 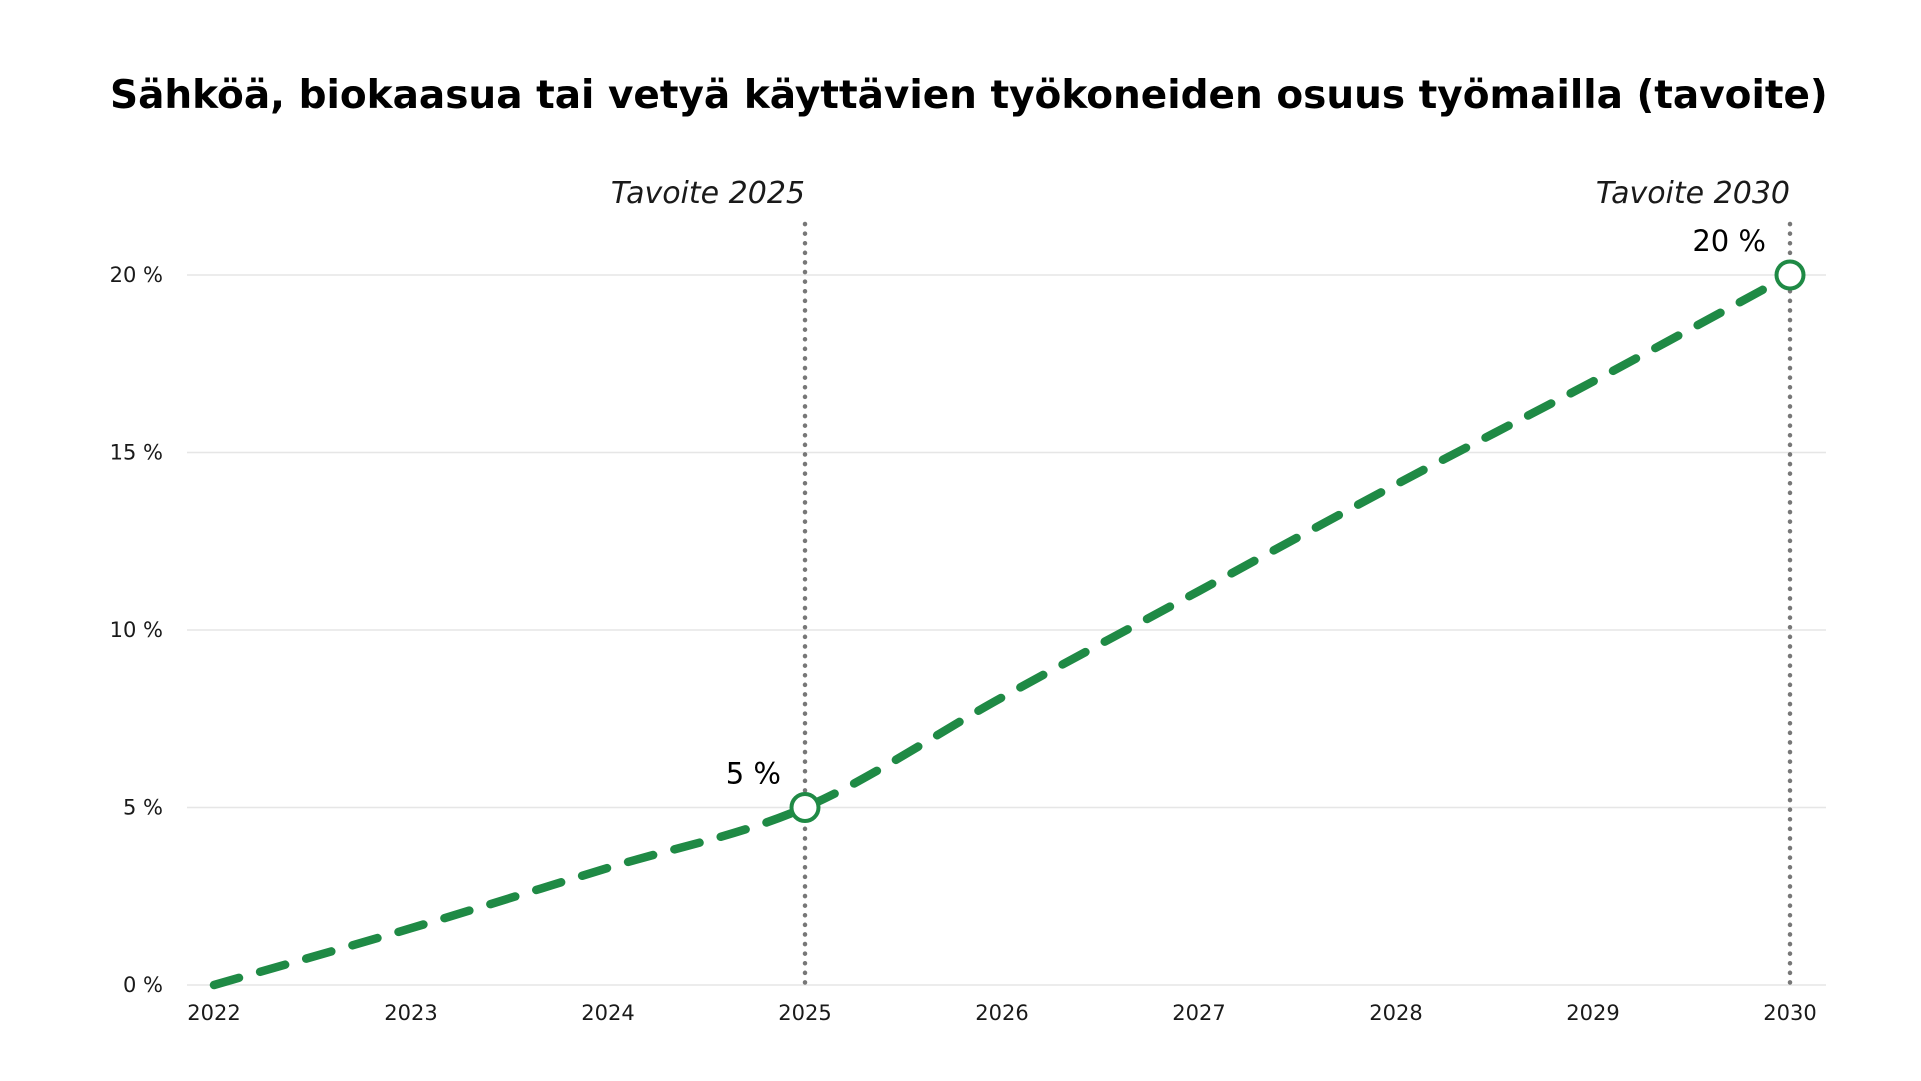 What do you see at coordinates (213, 1013) in the screenshot?
I see `x-tick-label: 2022` at bounding box center [213, 1013].